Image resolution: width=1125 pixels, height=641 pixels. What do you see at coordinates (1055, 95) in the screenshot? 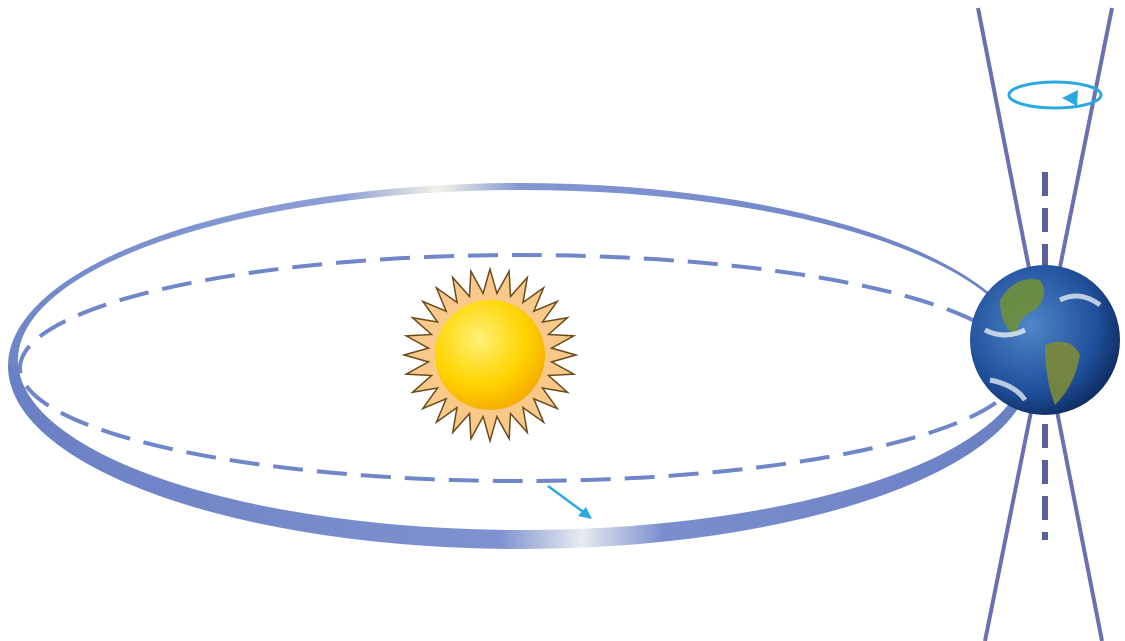
I see `precession-circle` at bounding box center [1055, 95].